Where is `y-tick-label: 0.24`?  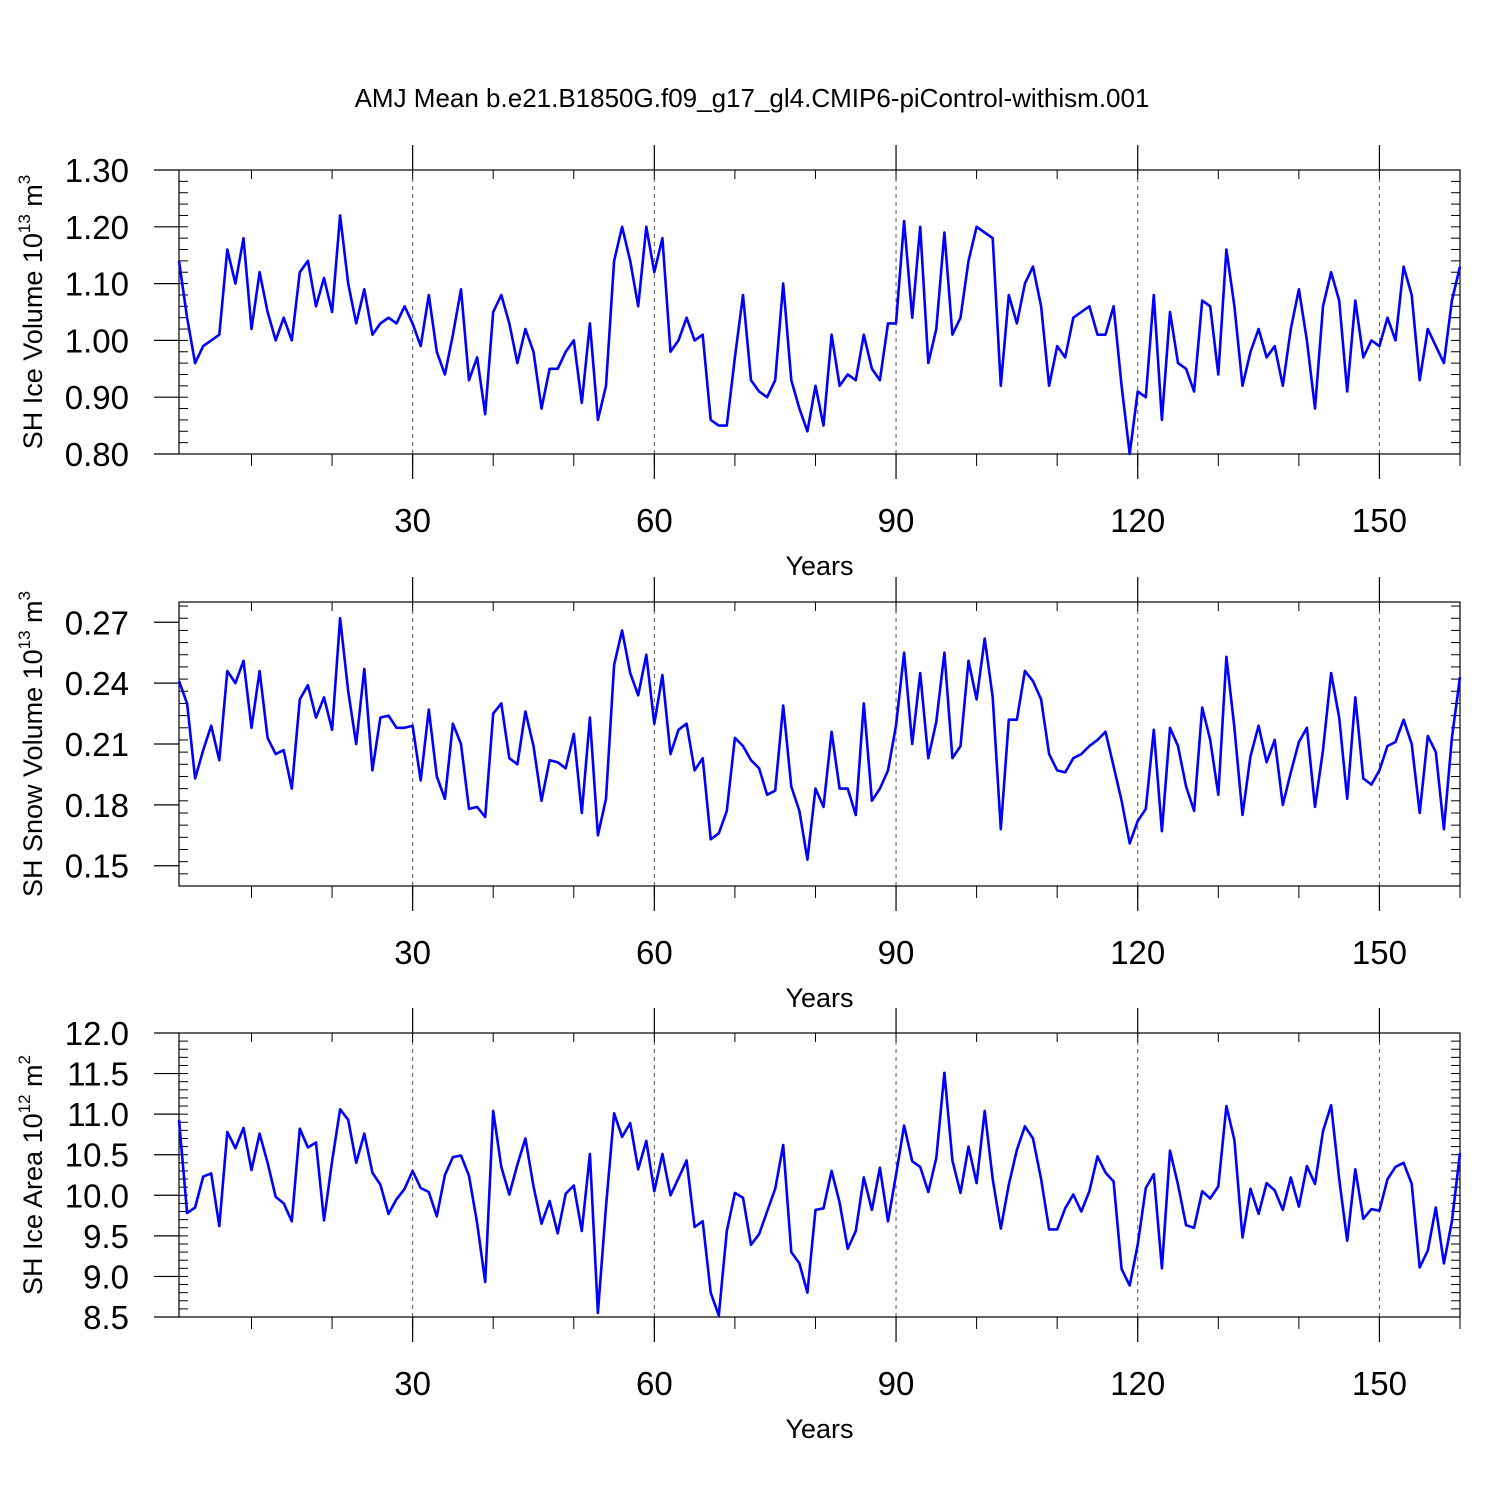 y-tick-label: 0.24 is located at coordinates (97, 683).